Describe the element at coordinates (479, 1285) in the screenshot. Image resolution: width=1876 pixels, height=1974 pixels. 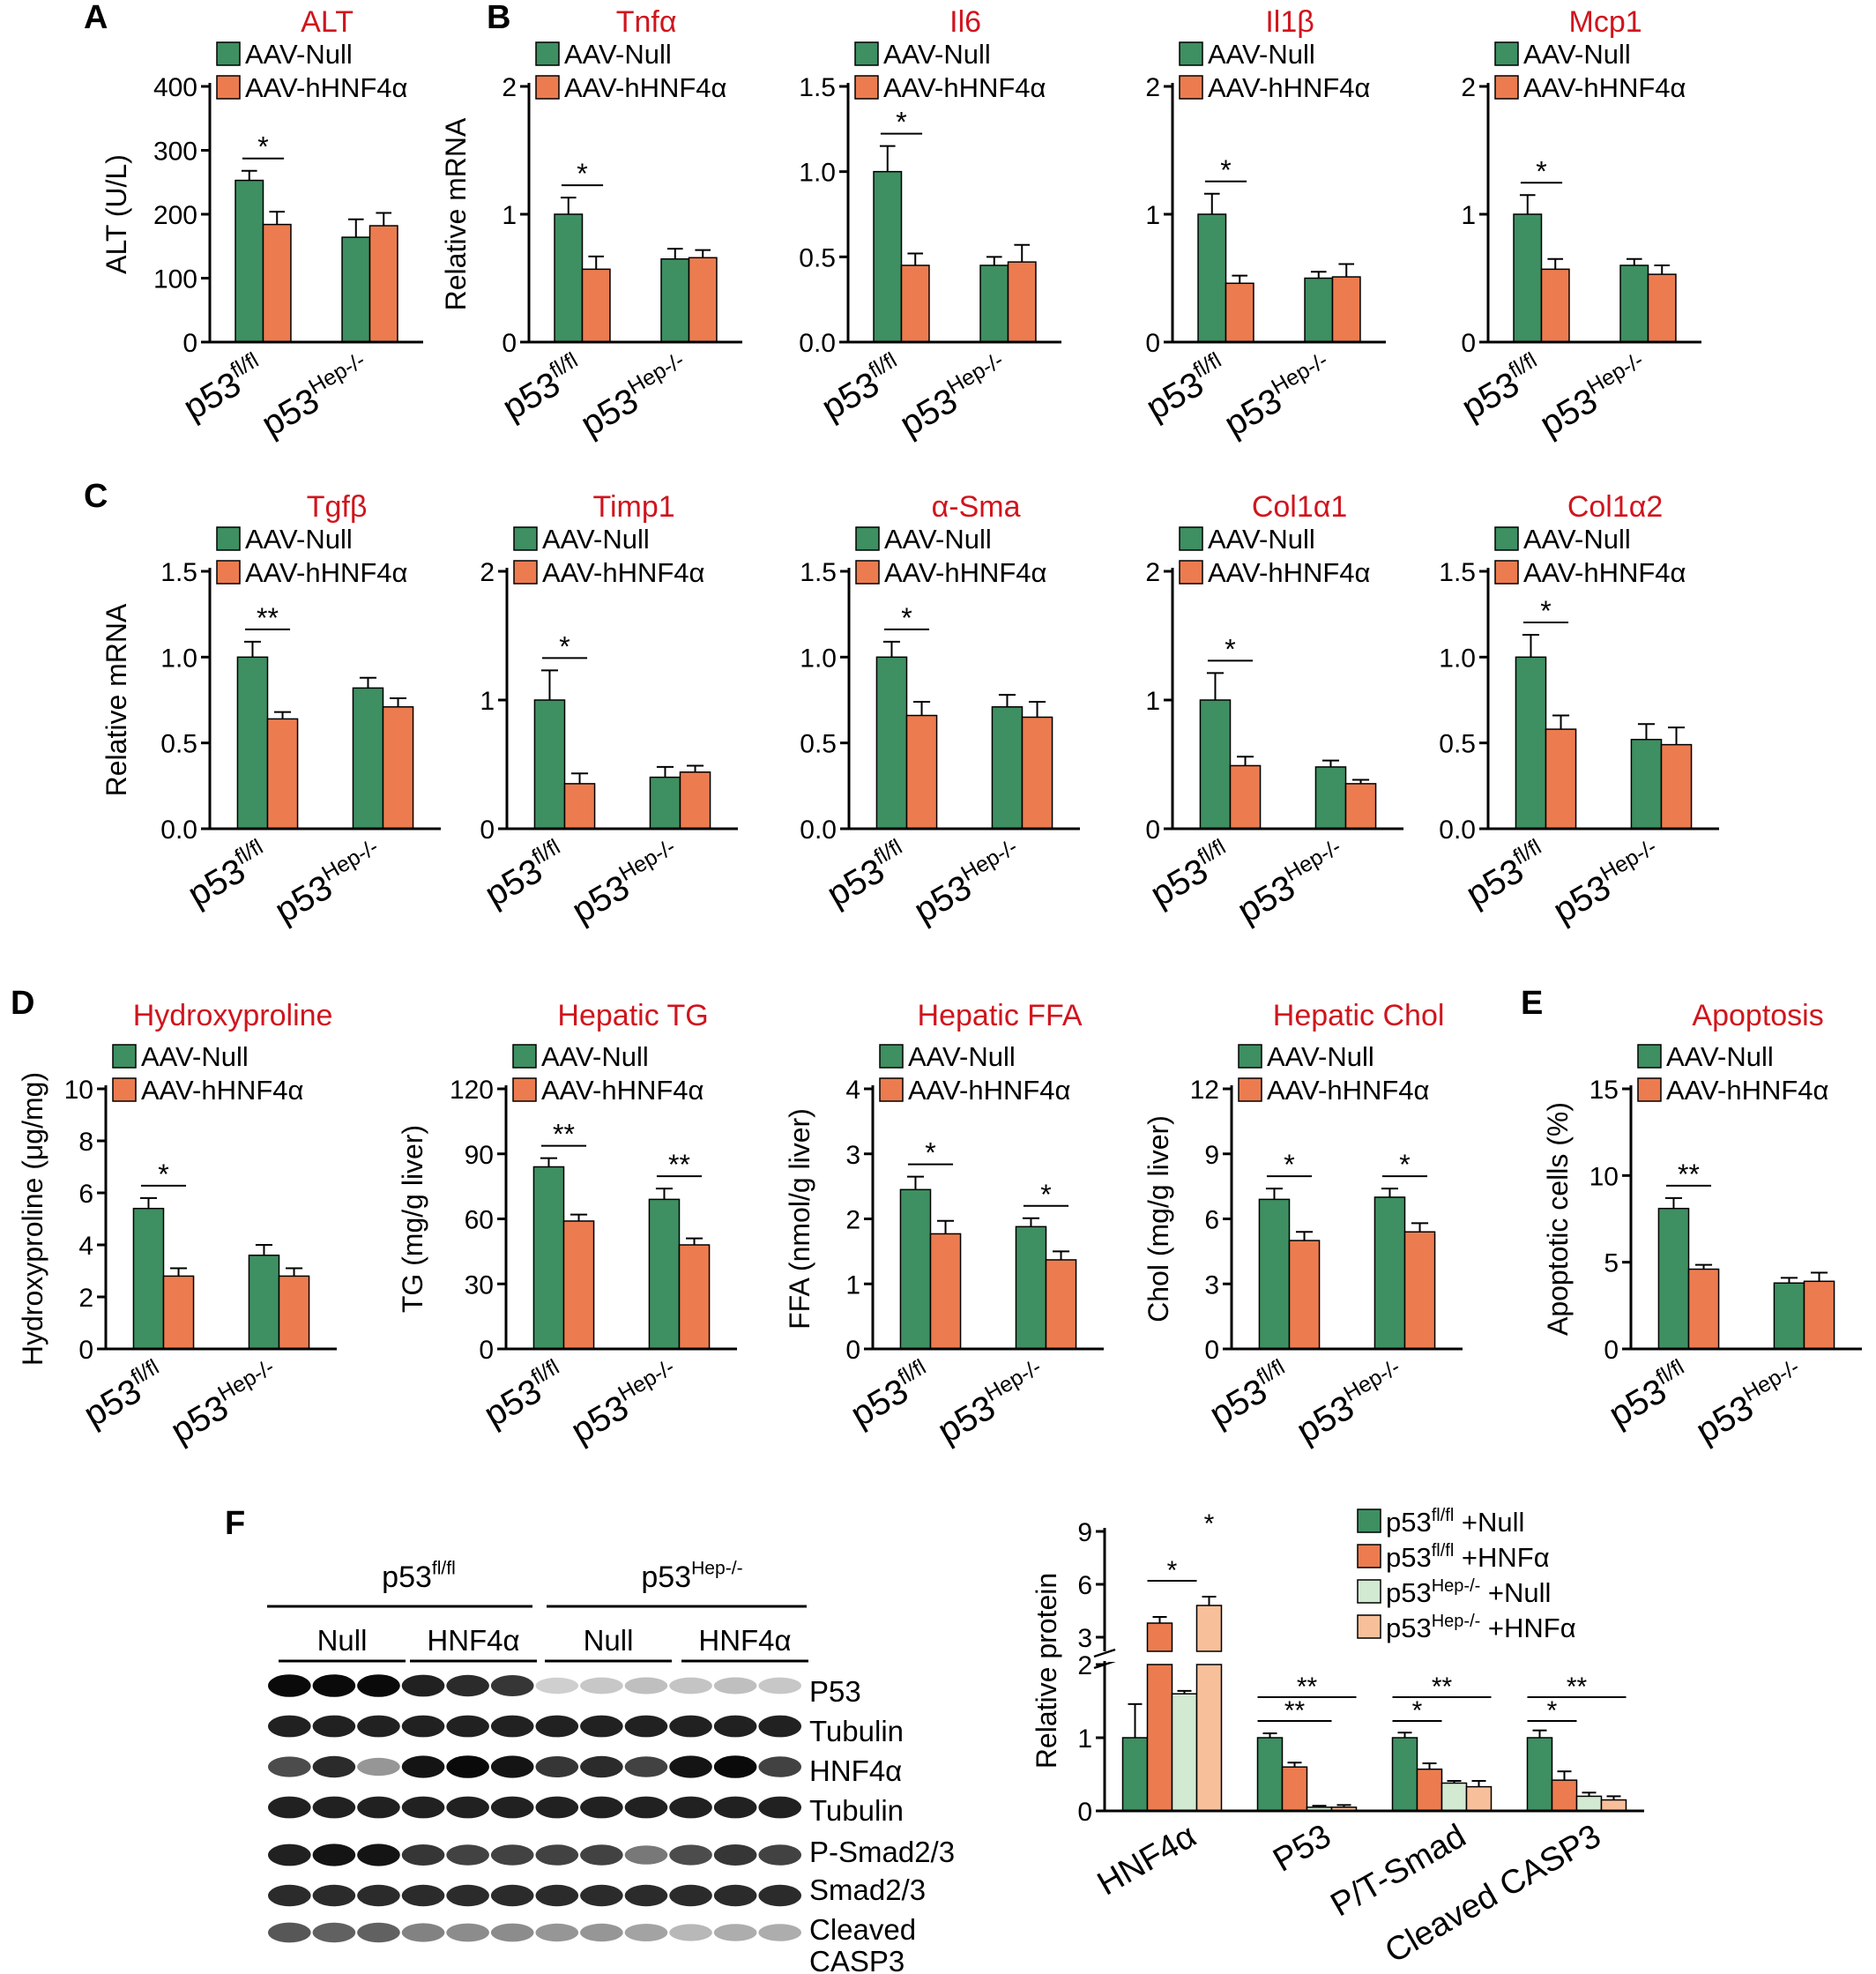
I see `y-tick-label: 30` at that location.